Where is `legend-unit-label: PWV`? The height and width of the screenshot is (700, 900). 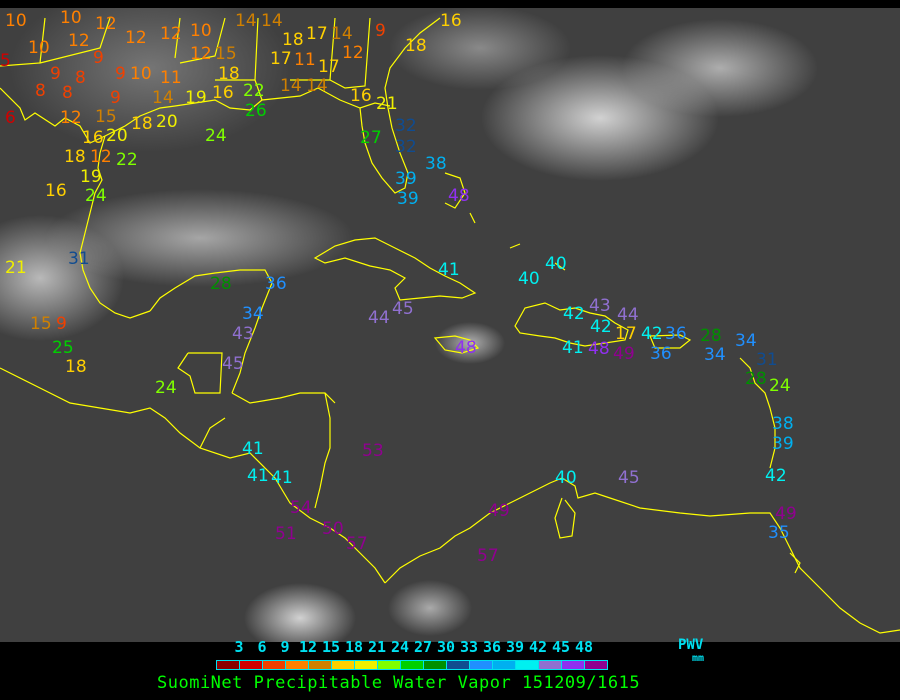
legend-unit-label: PWV is located at coordinates (691, 645).